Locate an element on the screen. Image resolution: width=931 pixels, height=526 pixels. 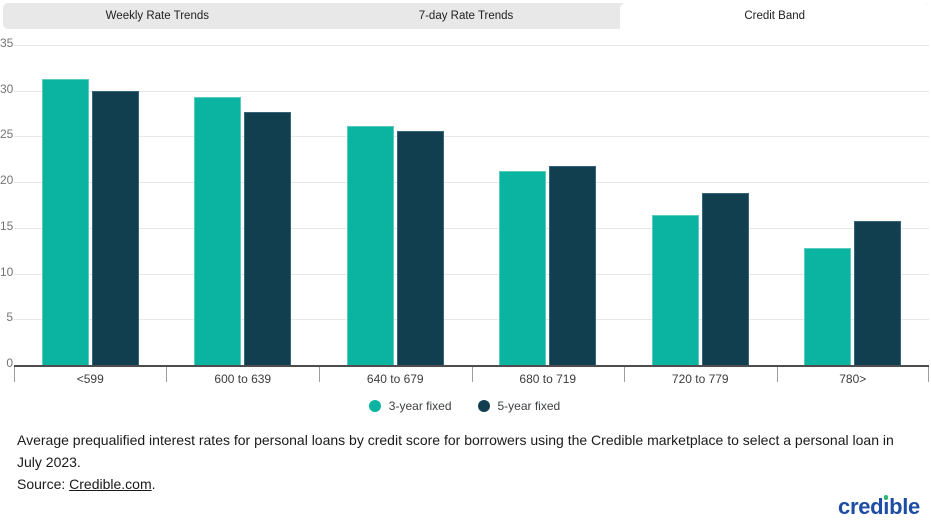
y-axis-label-15: 15 is located at coordinates (7, 225).